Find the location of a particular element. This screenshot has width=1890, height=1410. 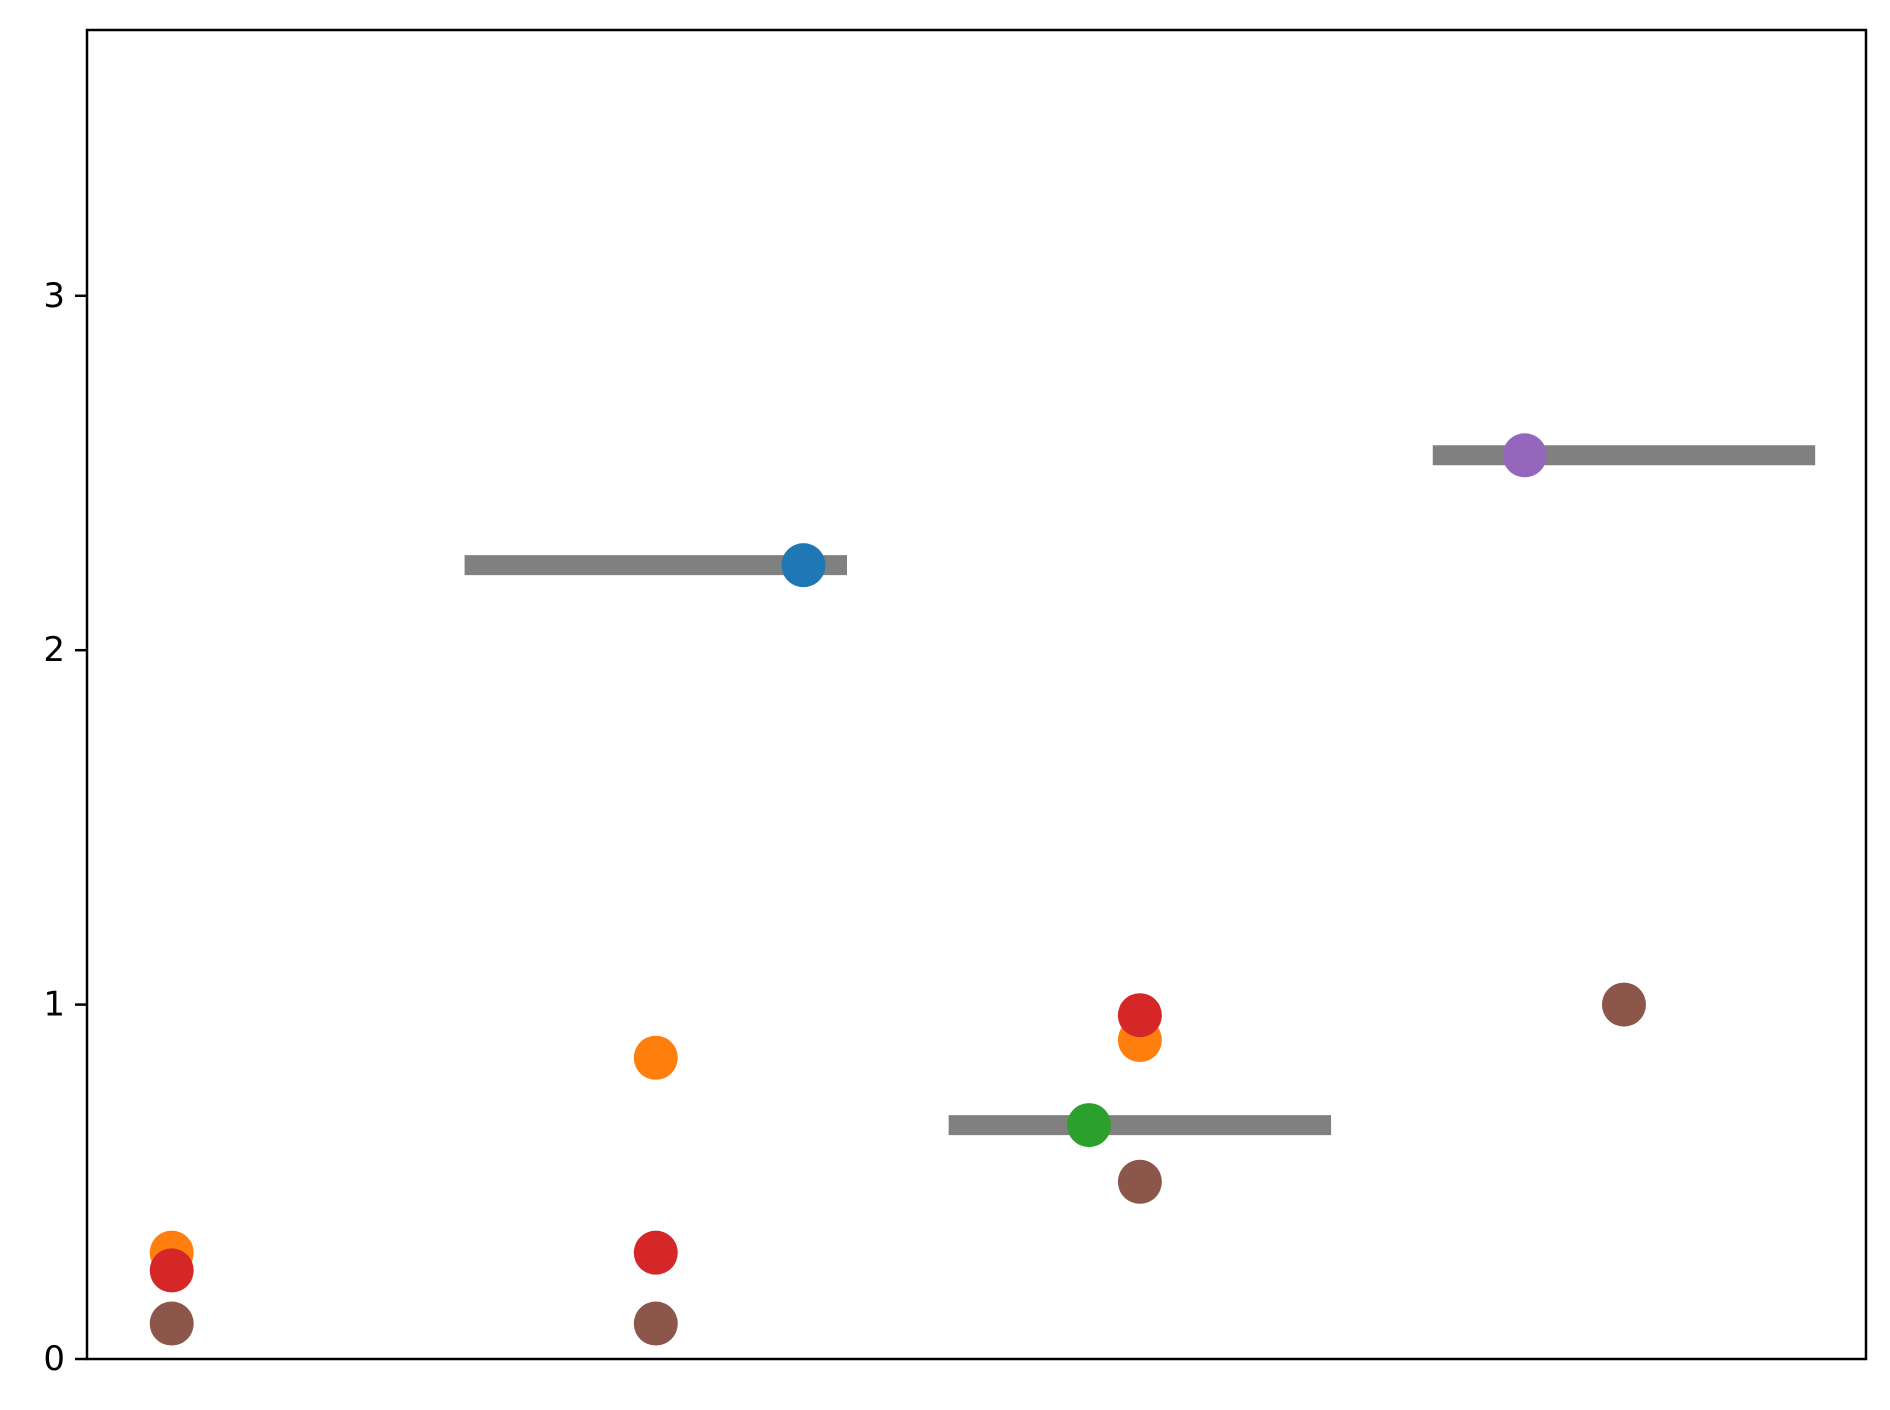

data-point-s6-p2 is located at coordinates (655, 1323).